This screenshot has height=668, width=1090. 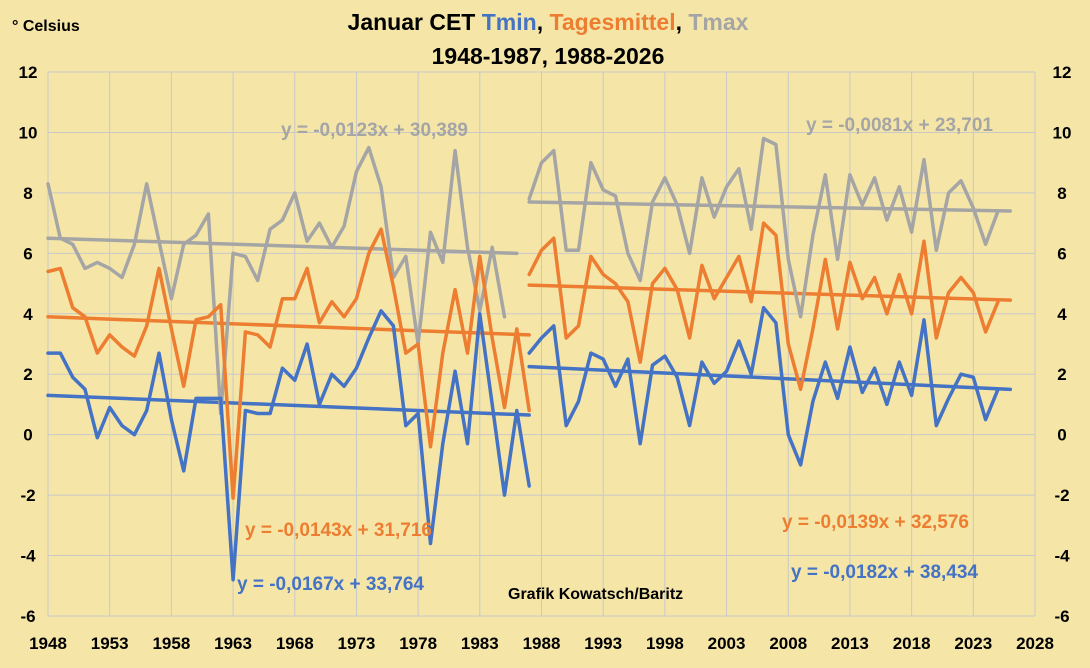 I want to click on y-tick-label-right: 0, so click(x=1061, y=435).